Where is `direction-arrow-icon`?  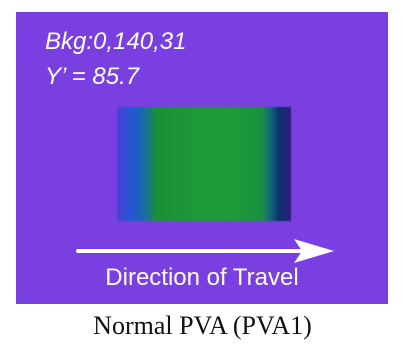
direction-arrow-icon is located at coordinates (205, 251).